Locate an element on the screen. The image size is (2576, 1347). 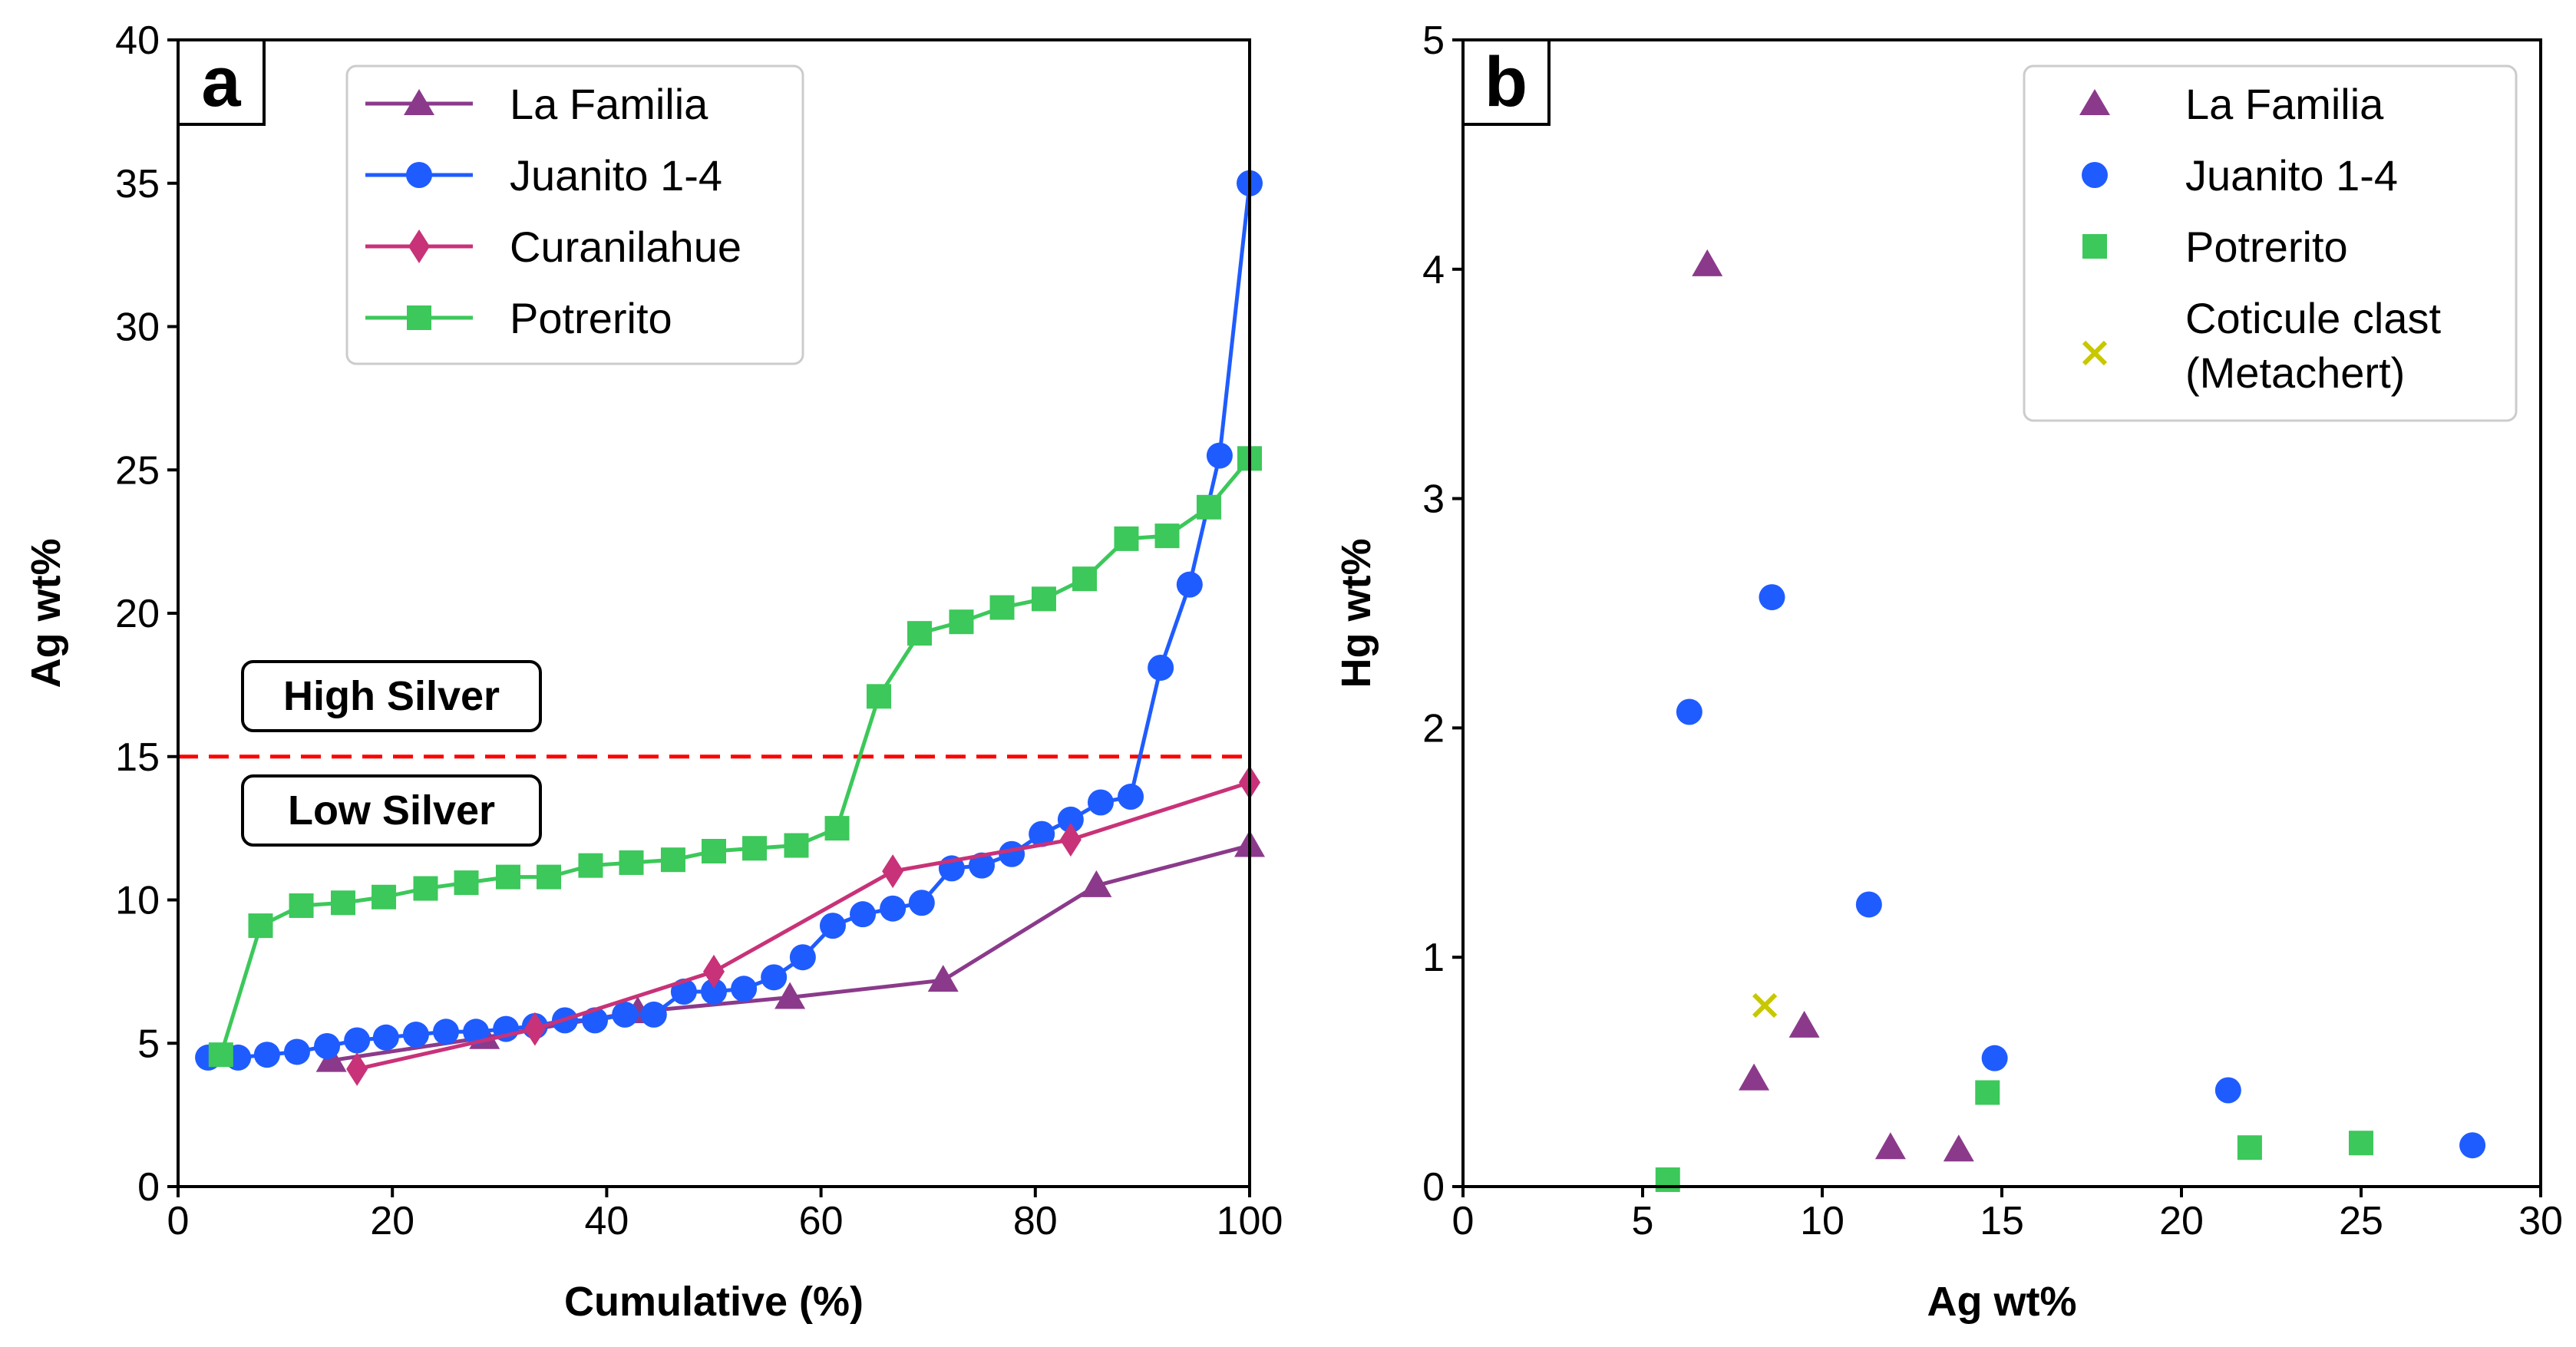
y-tick-label: 1 is located at coordinates (1433, 958).